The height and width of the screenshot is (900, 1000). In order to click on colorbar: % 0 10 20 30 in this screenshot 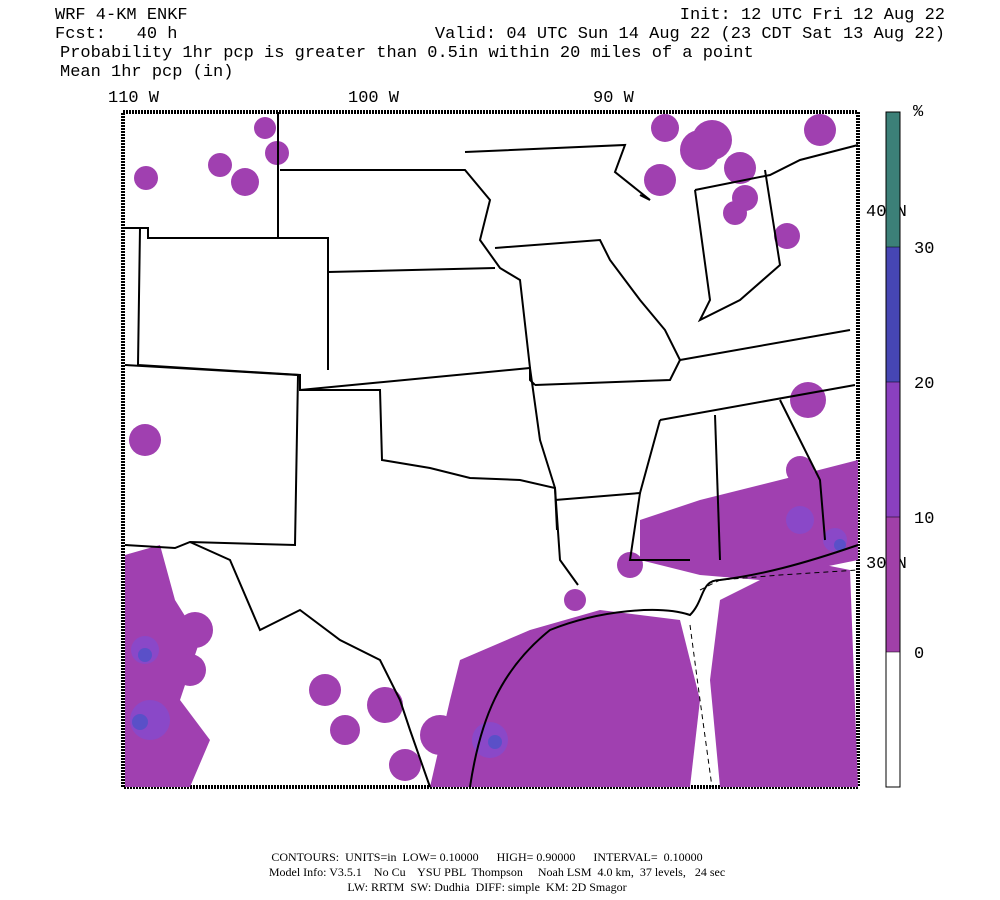, I will do `click(909, 445)`.